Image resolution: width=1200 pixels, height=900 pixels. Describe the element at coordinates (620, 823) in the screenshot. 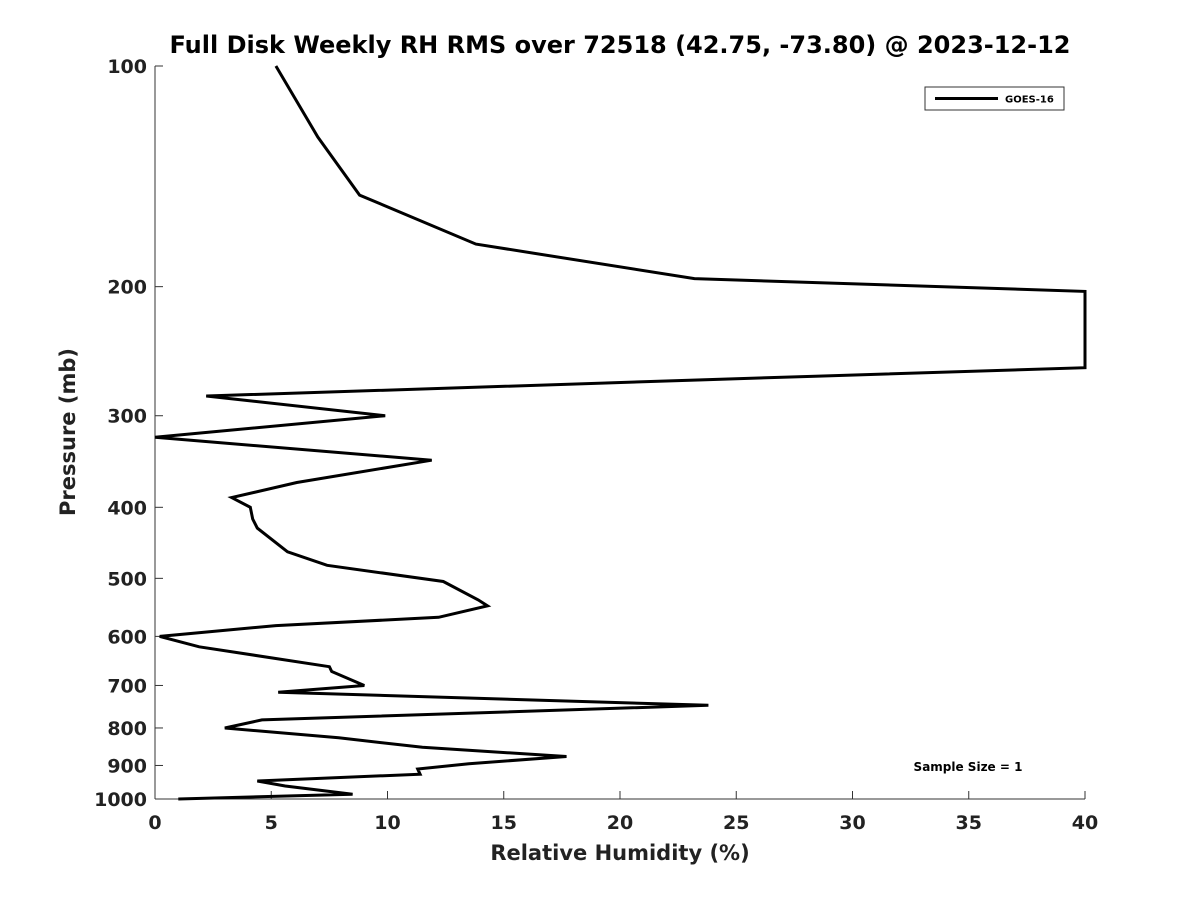

I see `x-tick-label-20: 20` at that location.